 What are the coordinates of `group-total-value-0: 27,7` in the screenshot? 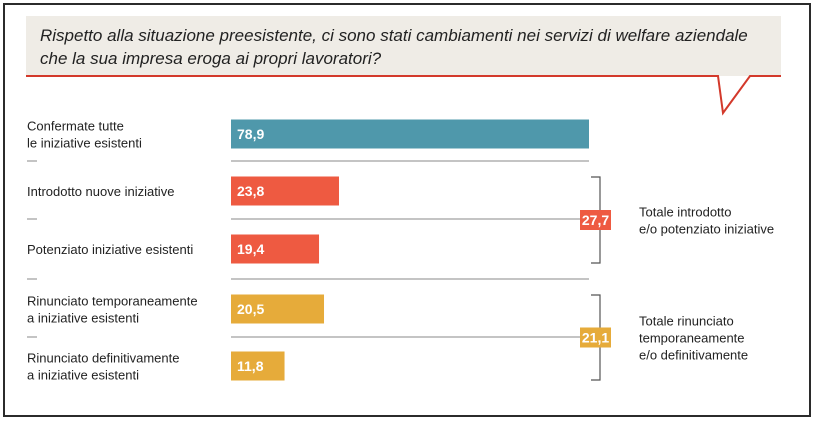 It's located at (595, 220).